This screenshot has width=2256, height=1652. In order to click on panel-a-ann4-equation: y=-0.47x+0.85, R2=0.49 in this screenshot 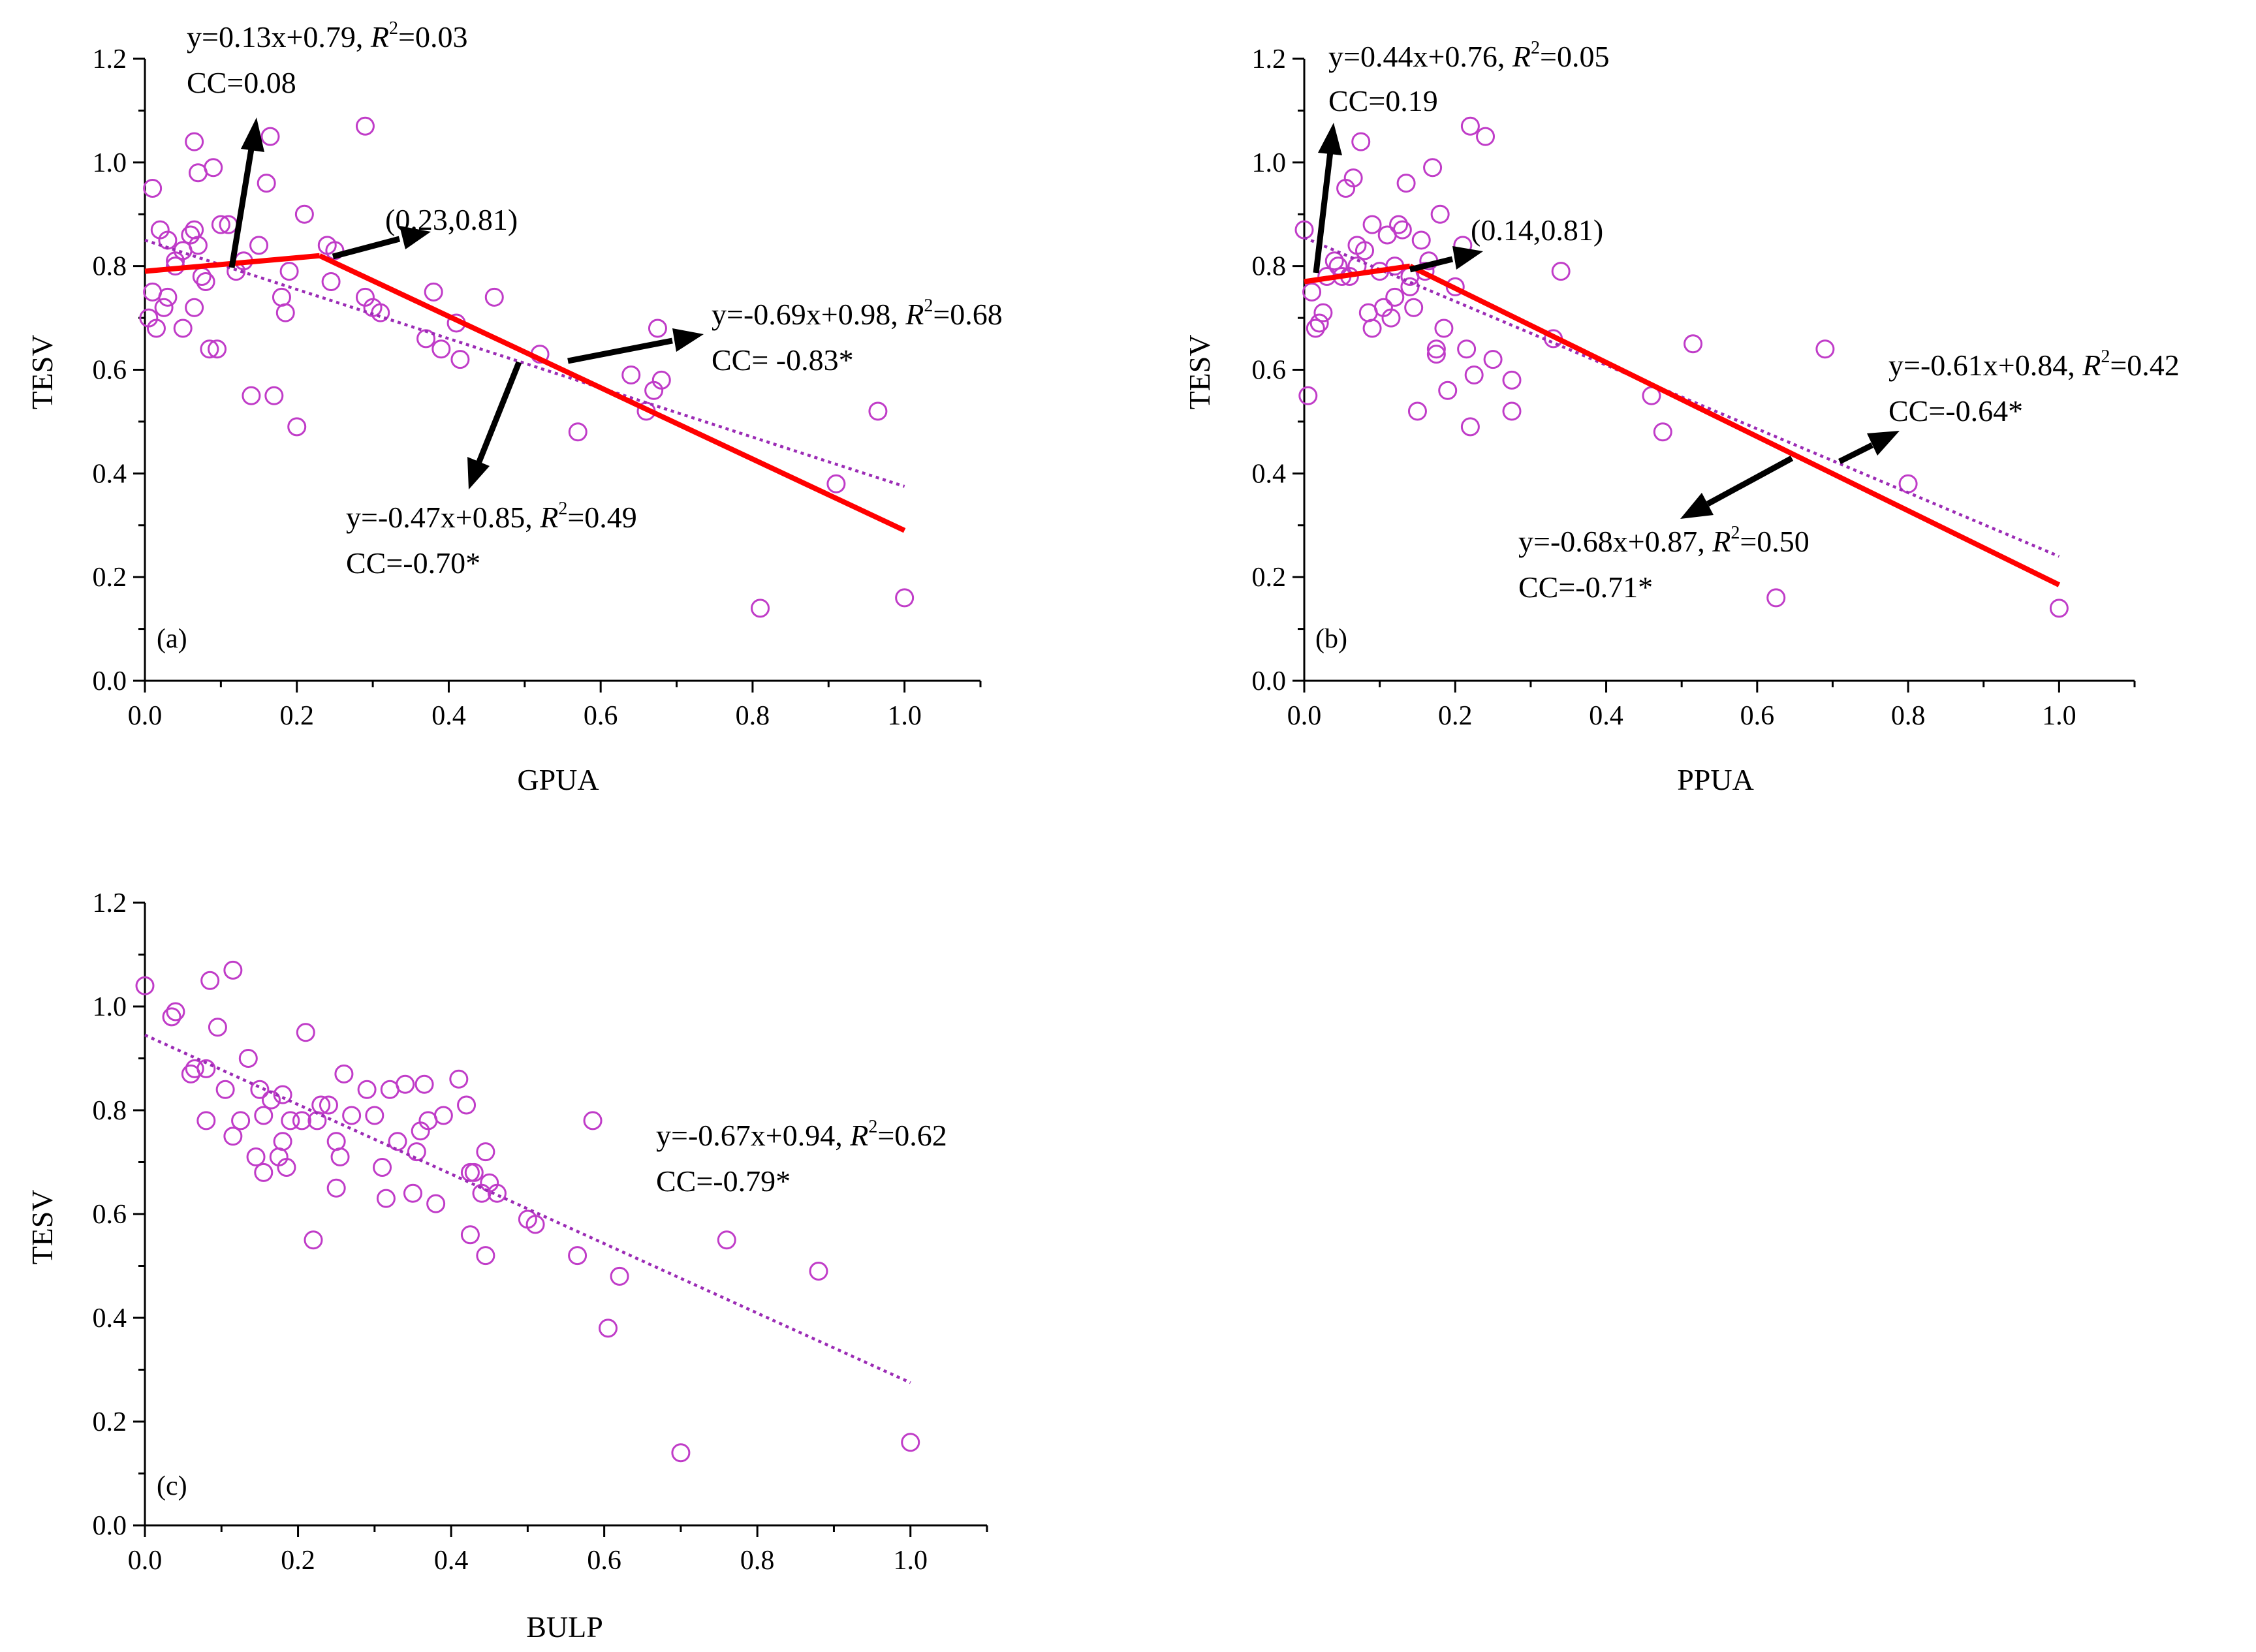, I will do `click(492, 516)`.